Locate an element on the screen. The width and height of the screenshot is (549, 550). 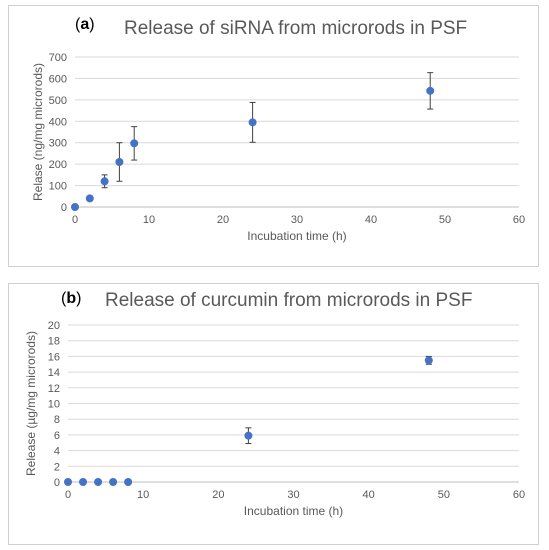
y-tick-label: 20 is located at coordinates (54, 326).